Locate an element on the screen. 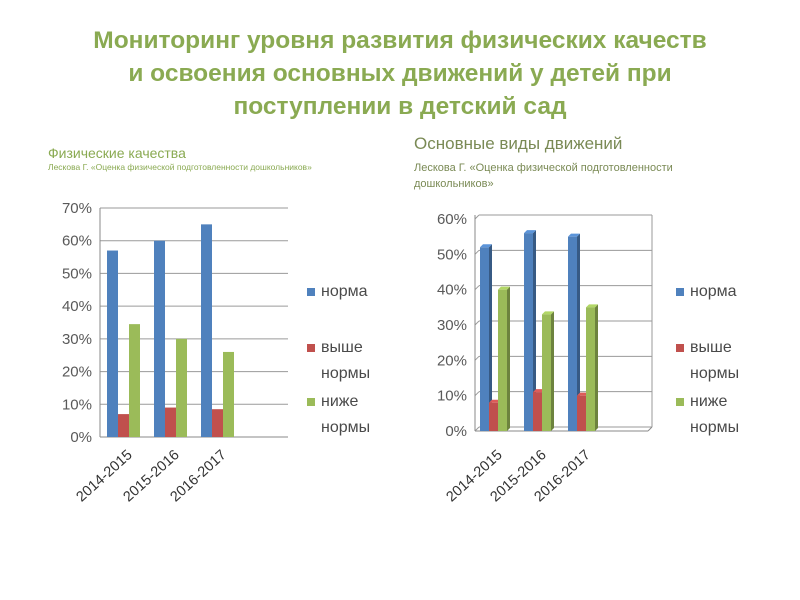 Image resolution: width=800 pixels, height=600 pixels. page-title-line-3: поступлении в детский сад is located at coordinates (400, 106).